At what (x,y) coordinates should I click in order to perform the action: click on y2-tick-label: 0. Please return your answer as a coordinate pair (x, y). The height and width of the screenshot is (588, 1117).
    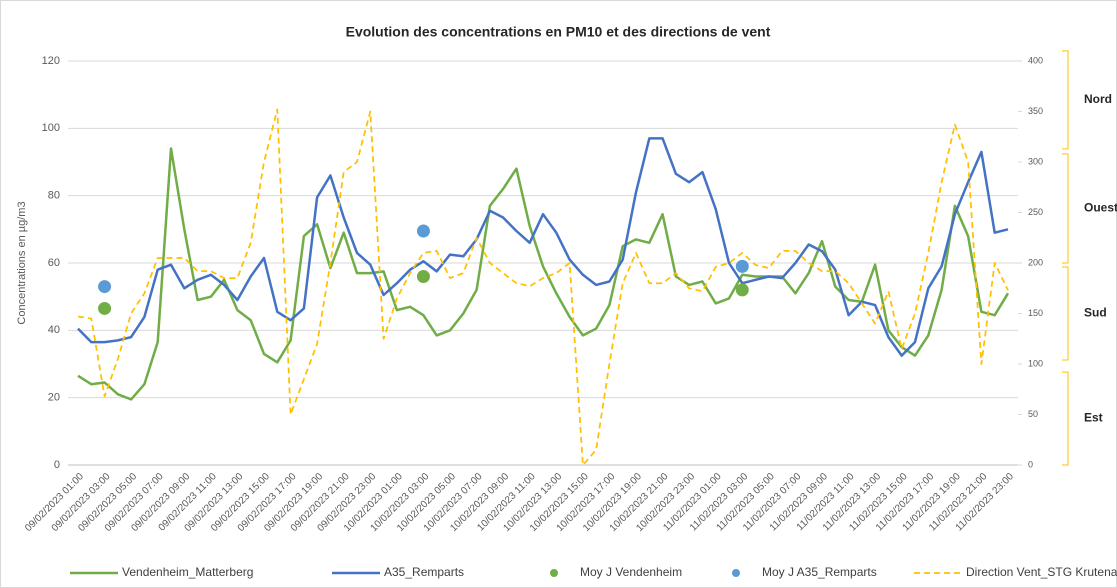
    Looking at the image, I should click on (1030, 464).